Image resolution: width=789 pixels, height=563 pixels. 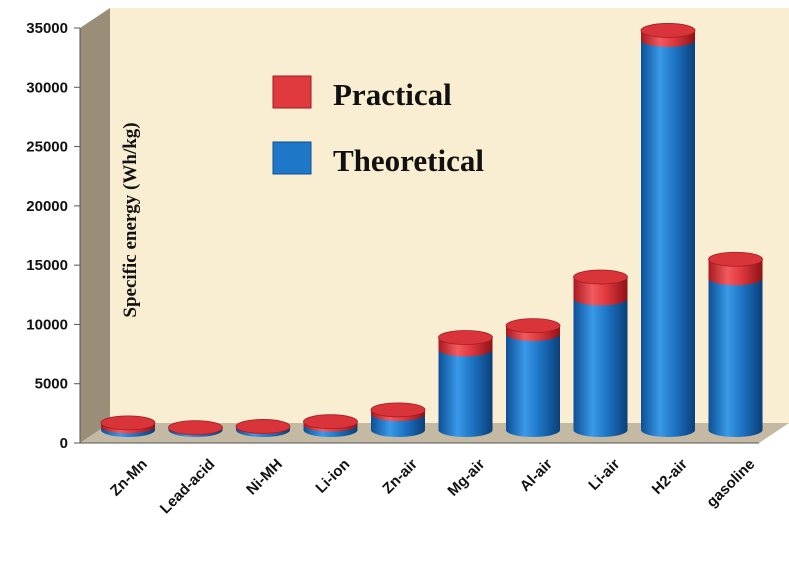 What do you see at coordinates (188, 487) in the screenshot?
I see `x-tick-label-lead-acid: Lead-acid` at bounding box center [188, 487].